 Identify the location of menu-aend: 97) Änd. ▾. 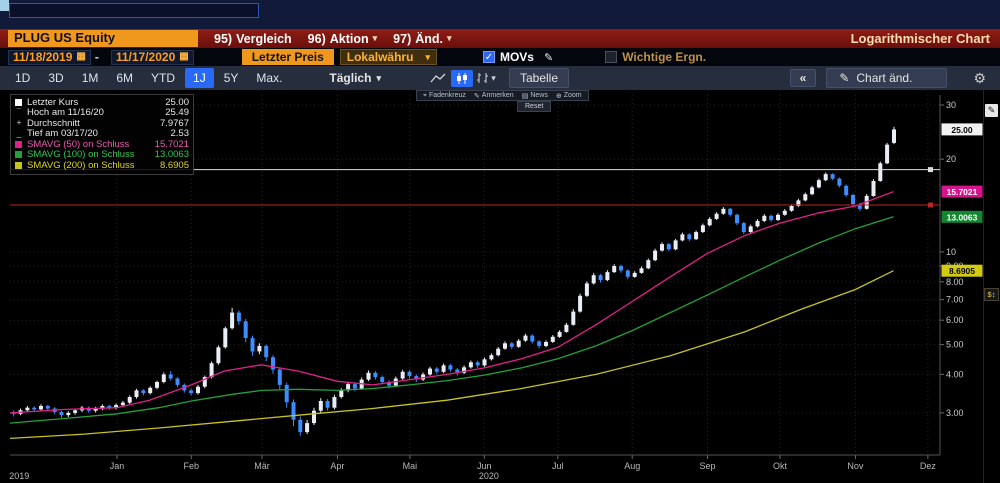
(422, 39).